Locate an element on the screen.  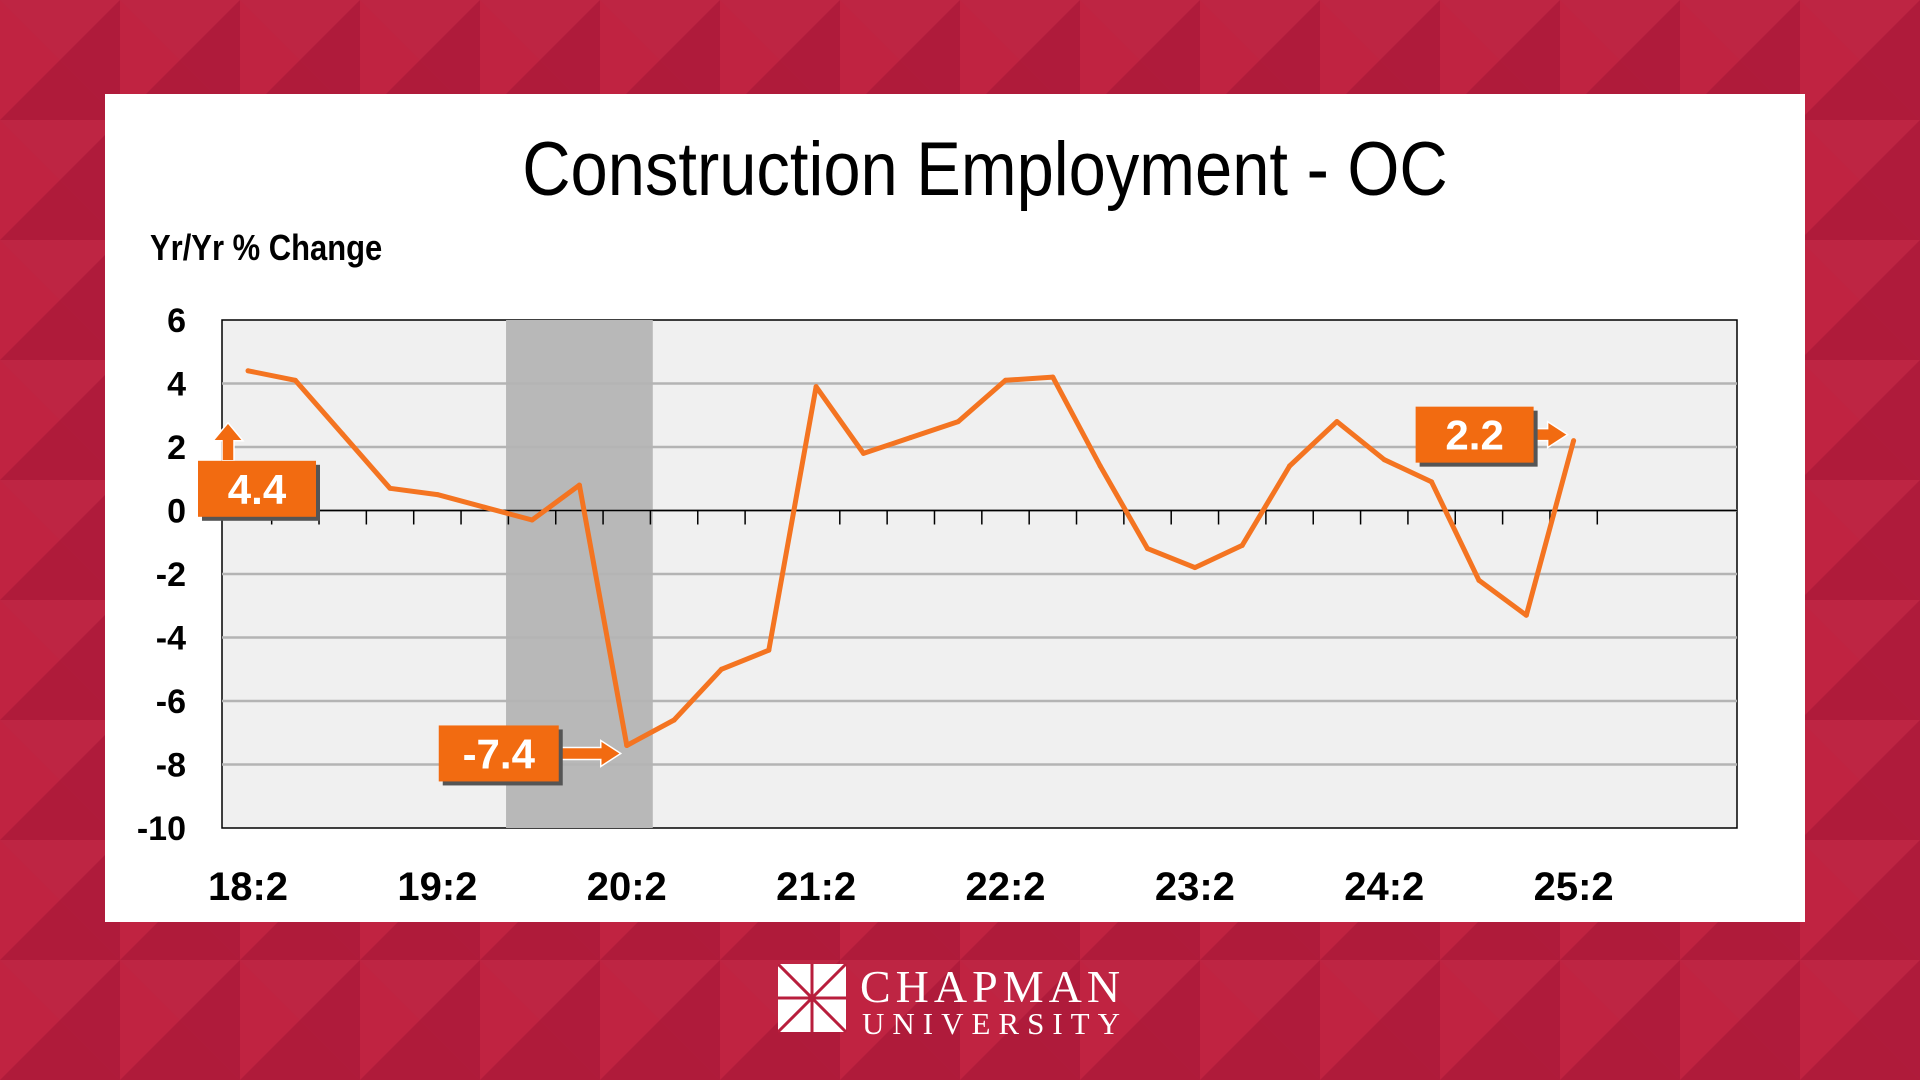
y-tick-label: -2 is located at coordinates (171, 575).